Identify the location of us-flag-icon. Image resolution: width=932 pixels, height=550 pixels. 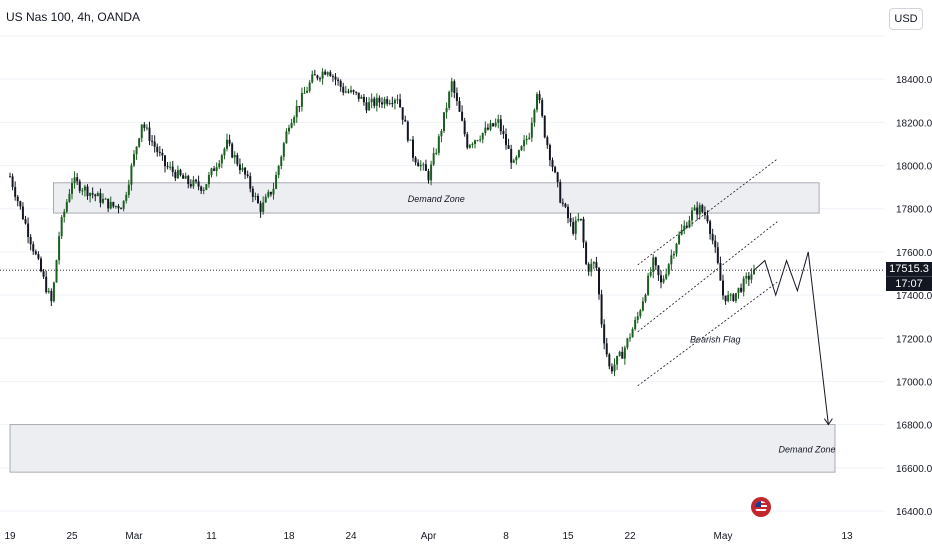
(761, 507).